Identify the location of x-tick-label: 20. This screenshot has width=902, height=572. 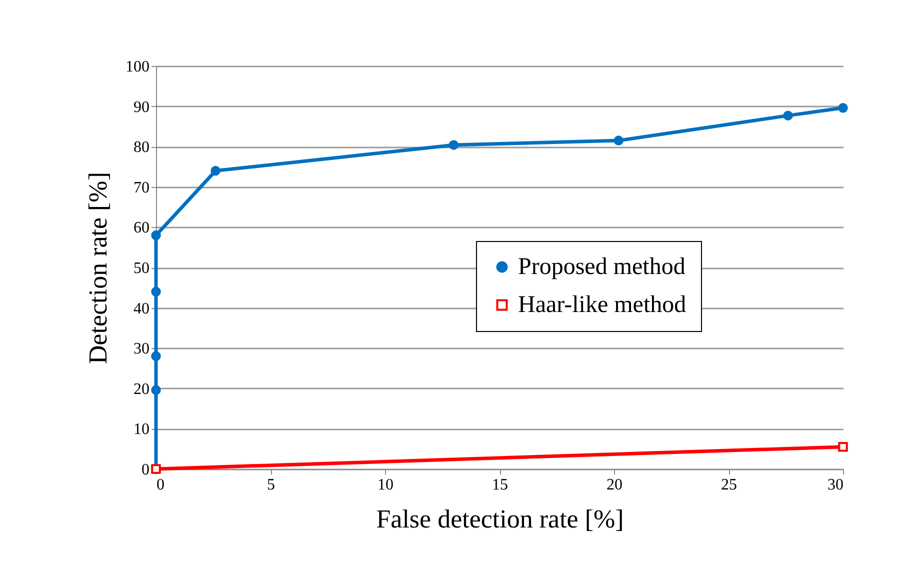
(614, 485).